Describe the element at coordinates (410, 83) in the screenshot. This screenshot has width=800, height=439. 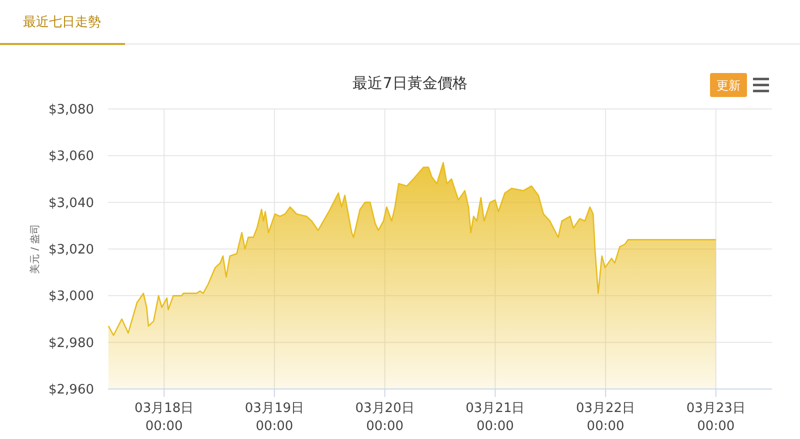
I see `chart-title: 最近7日黃金價格` at that location.